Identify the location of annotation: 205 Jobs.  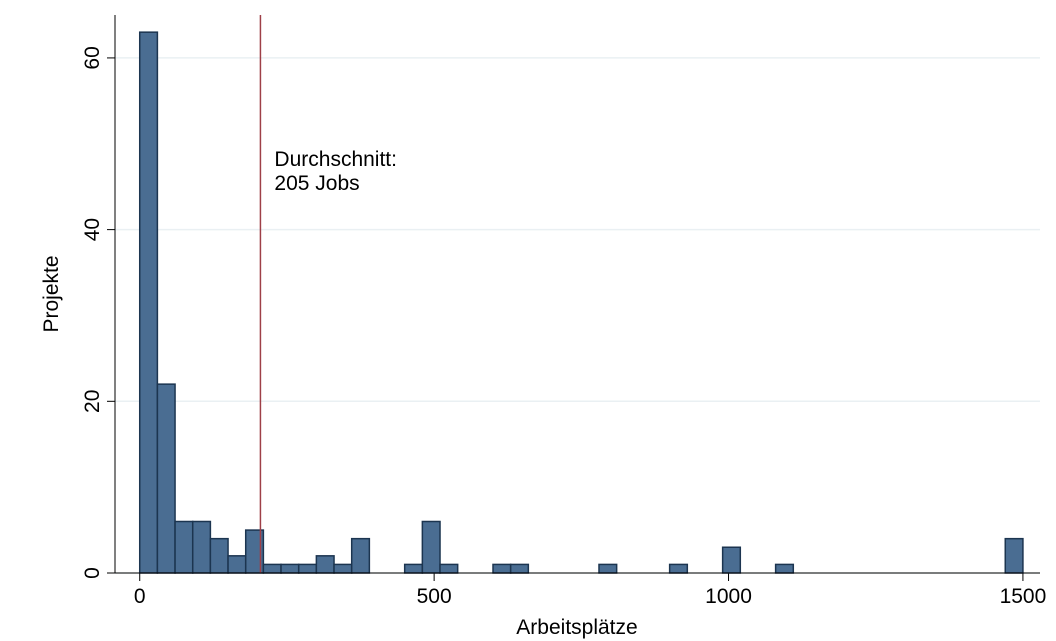
(316, 183).